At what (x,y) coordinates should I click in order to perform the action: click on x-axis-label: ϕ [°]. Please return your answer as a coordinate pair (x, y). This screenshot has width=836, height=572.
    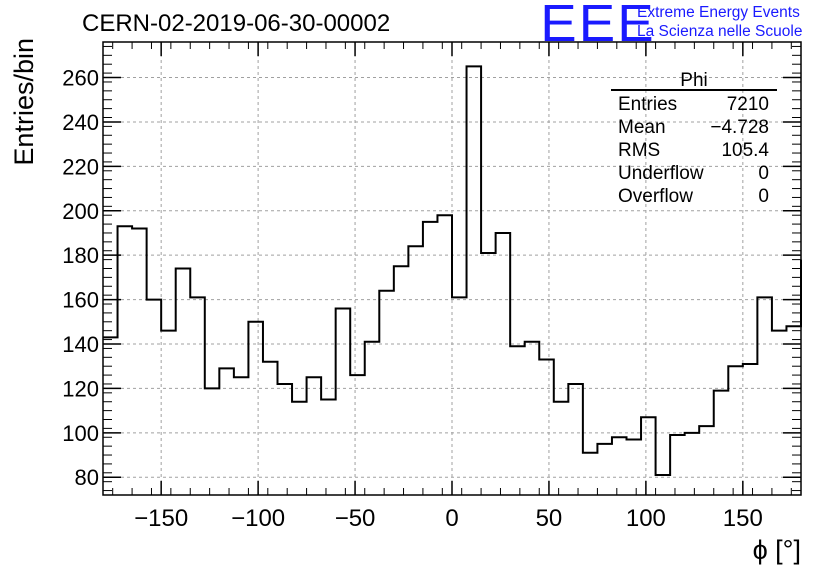
    Looking at the image, I should click on (777, 550).